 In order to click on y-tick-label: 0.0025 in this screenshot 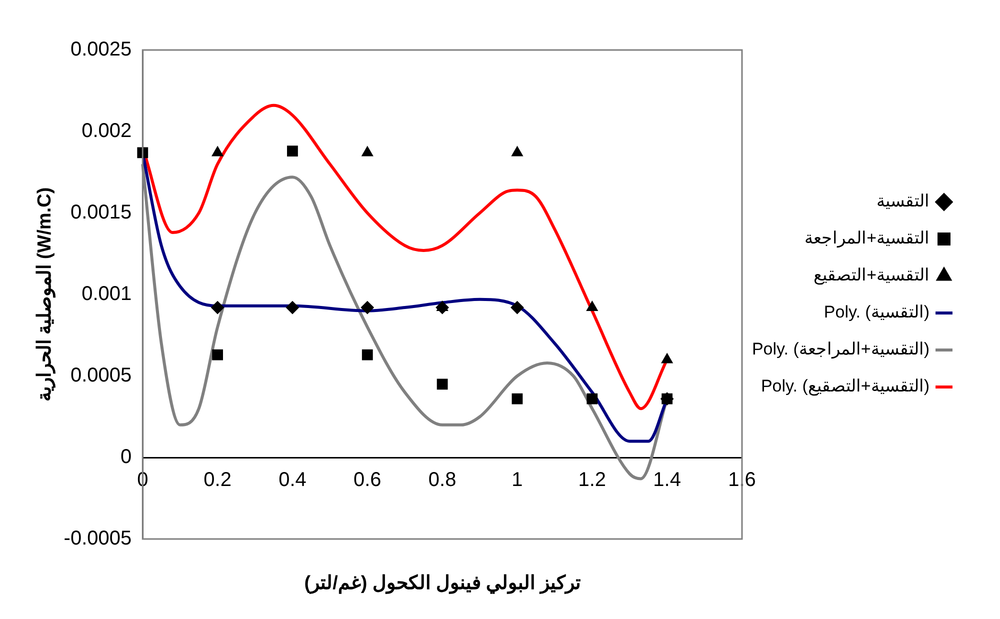, I will do `click(101, 49)`.